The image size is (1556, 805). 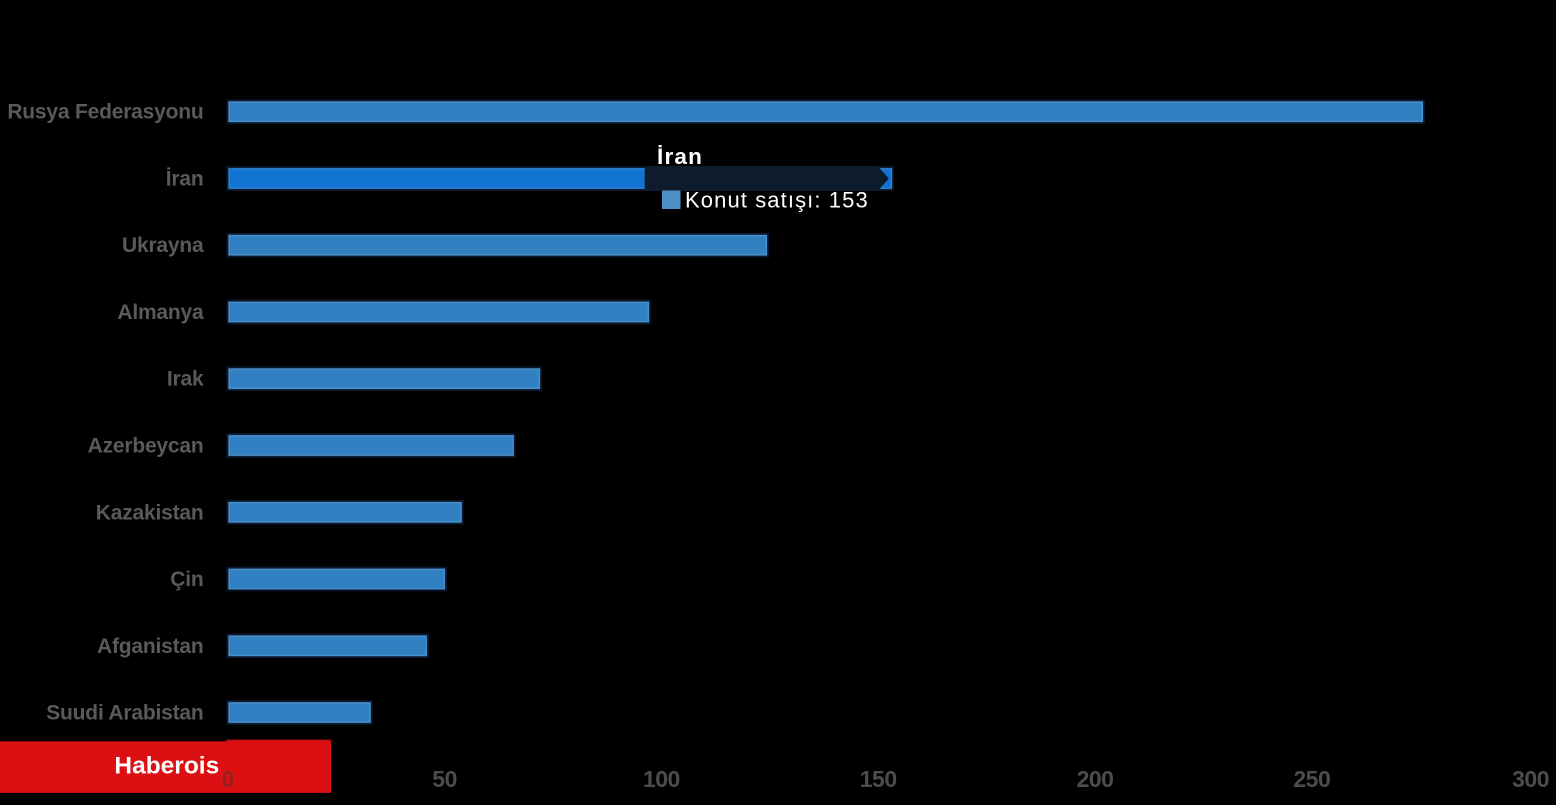 I want to click on svg-text: Rusya Federasyonu, so click(x=105, y=112).